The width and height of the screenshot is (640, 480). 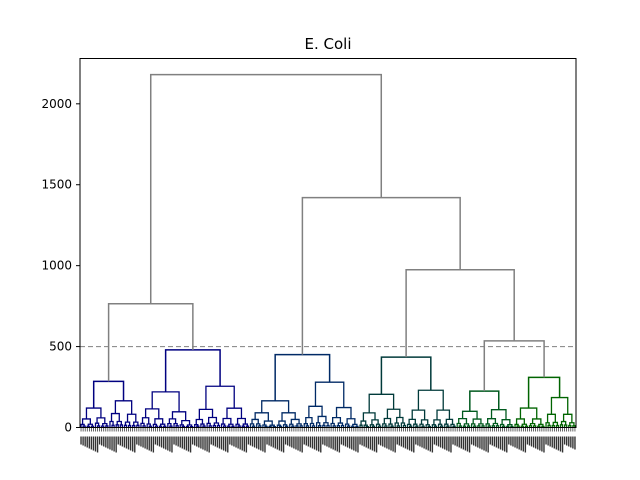 What do you see at coordinates (328, 44) in the screenshot?
I see `chart-title: E. Coli` at bounding box center [328, 44].